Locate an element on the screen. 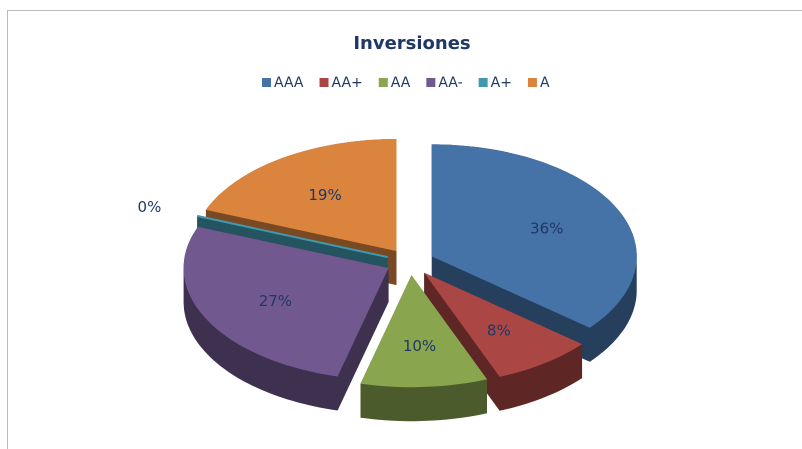 This screenshot has width=802, height=449. data-label: 36% is located at coordinates (546, 228).